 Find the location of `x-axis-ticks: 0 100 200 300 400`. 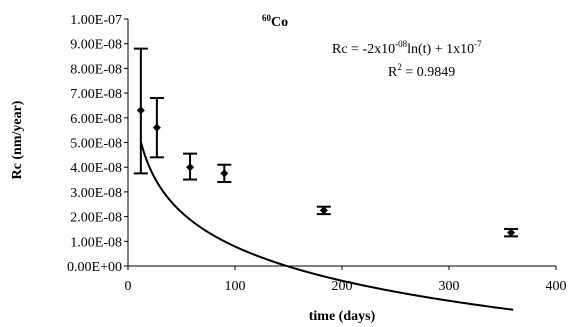

x-axis-ticks: 0 100 200 300 400 is located at coordinates (346, 280).